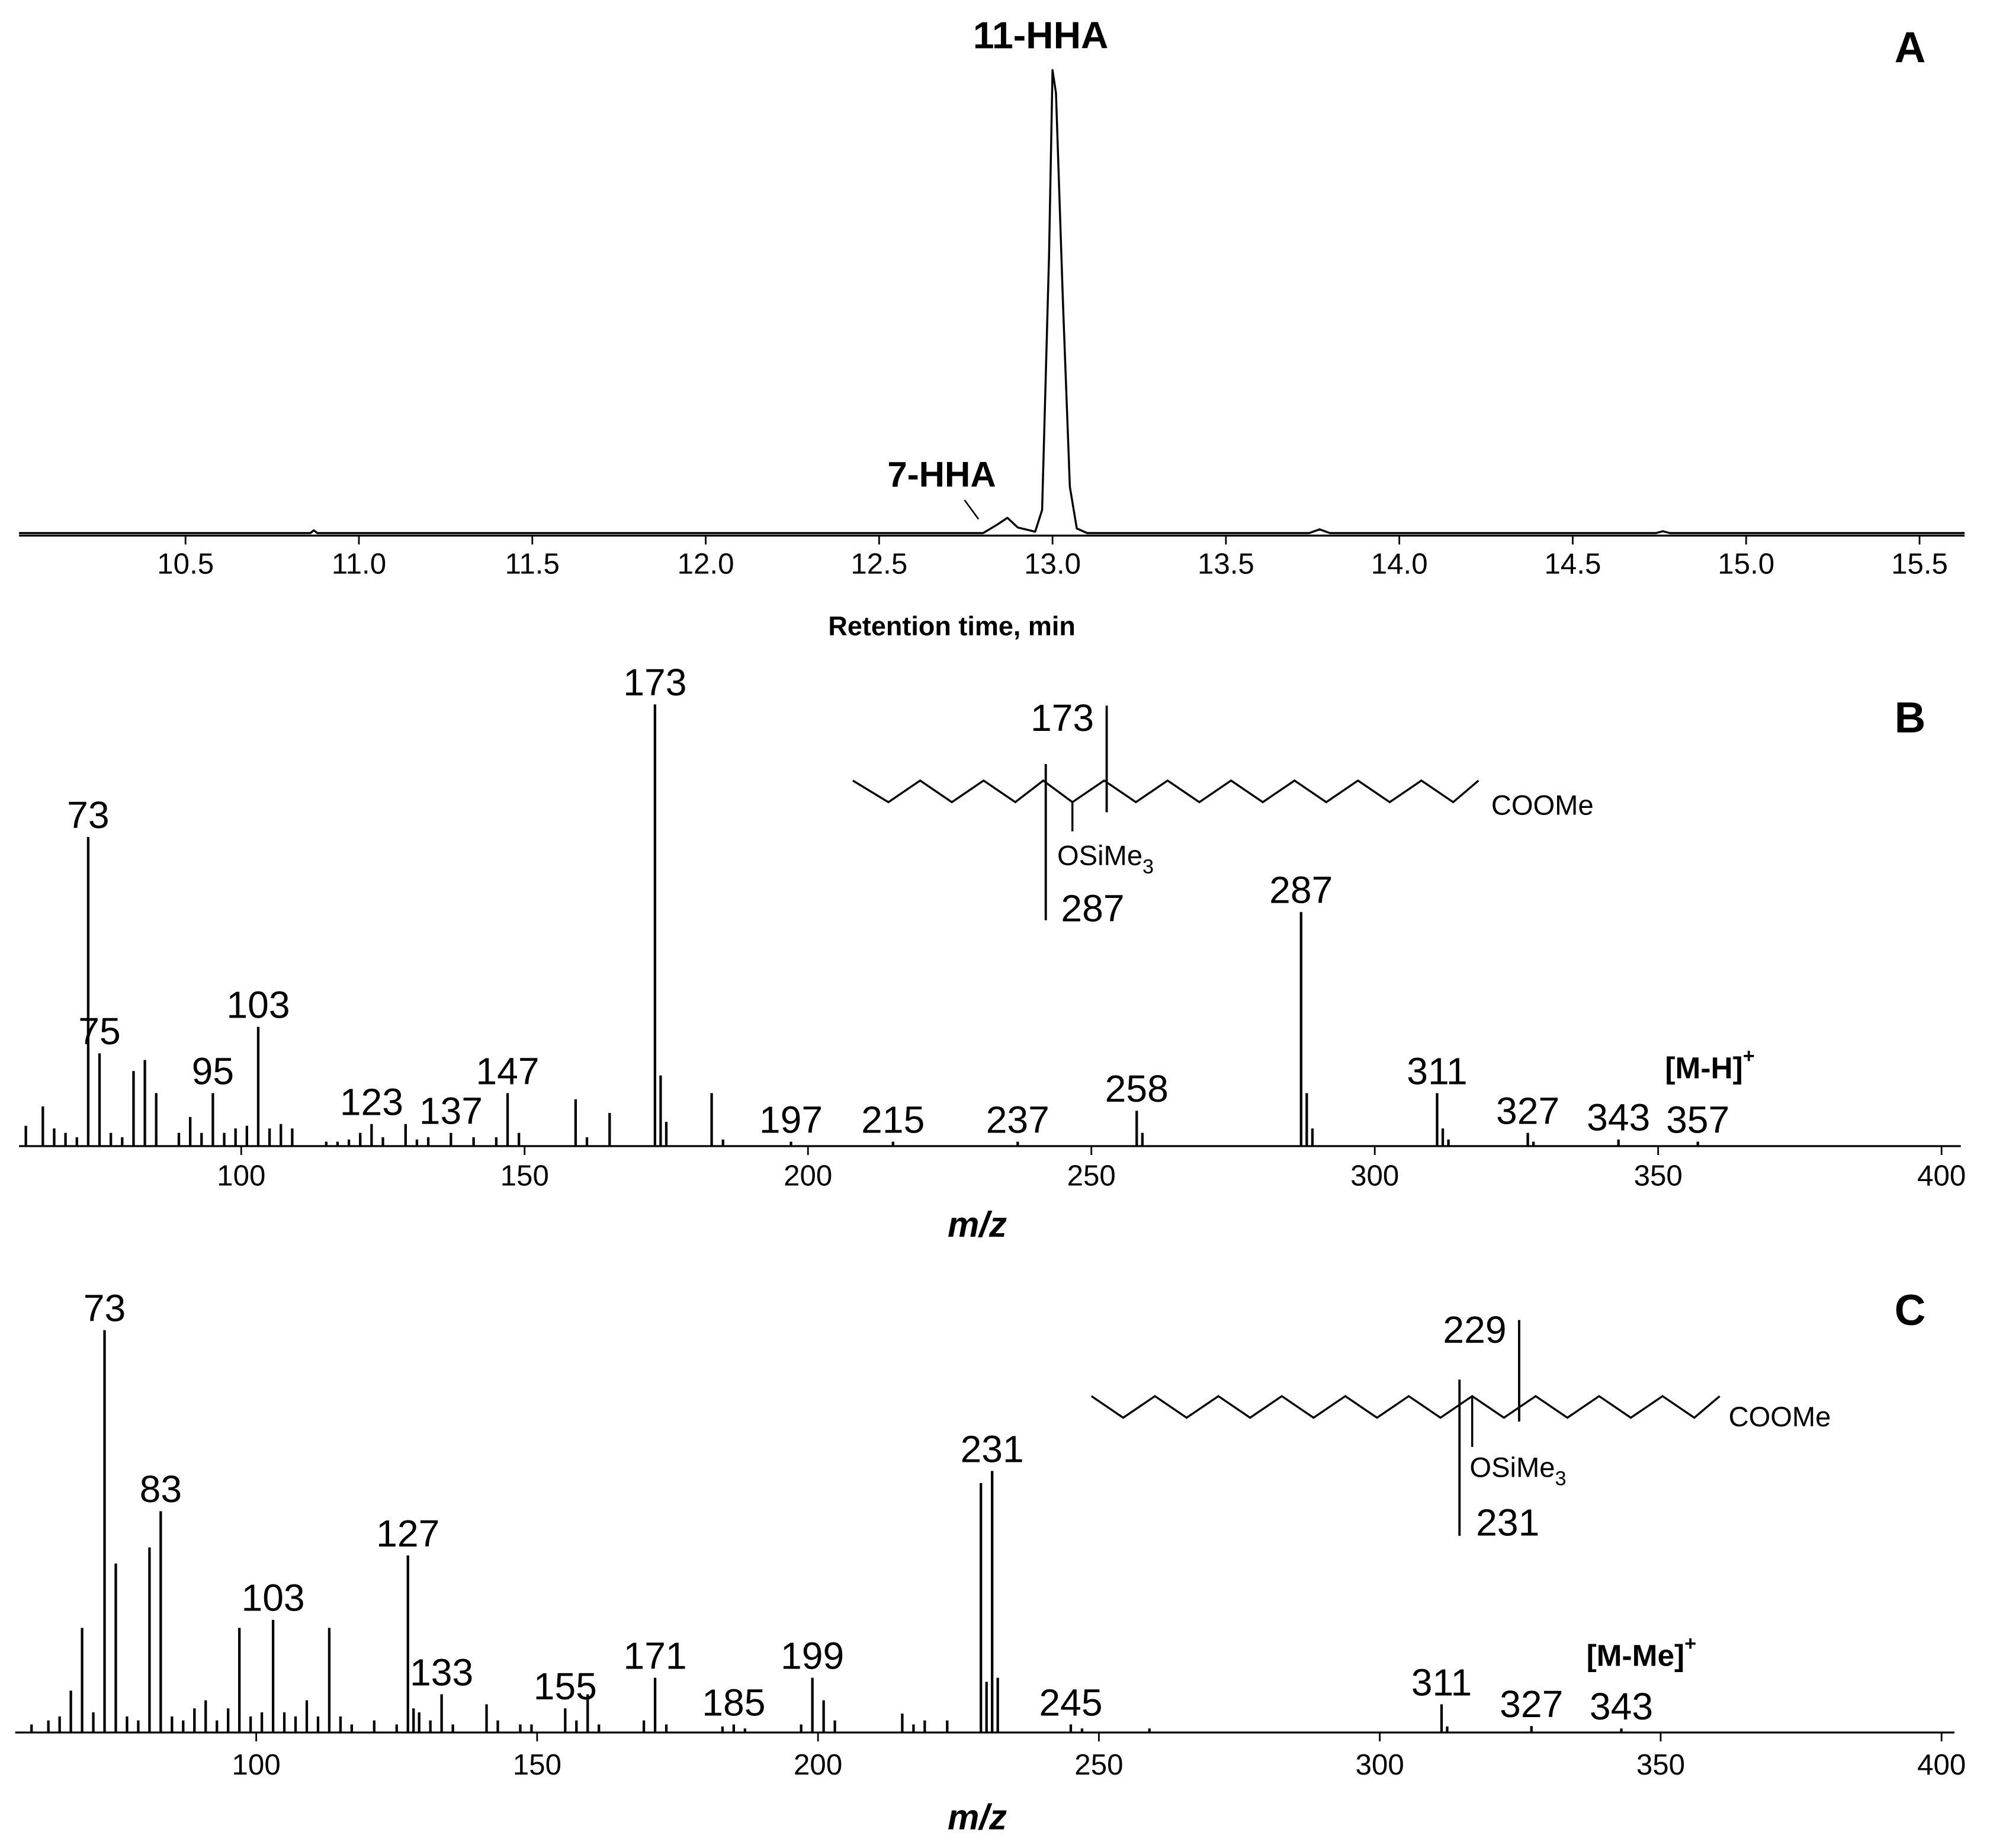 This screenshot has height=1848, width=1990. Describe the element at coordinates (1573, 564) in the screenshot. I see `x-tick-label: 14.5` at that location.